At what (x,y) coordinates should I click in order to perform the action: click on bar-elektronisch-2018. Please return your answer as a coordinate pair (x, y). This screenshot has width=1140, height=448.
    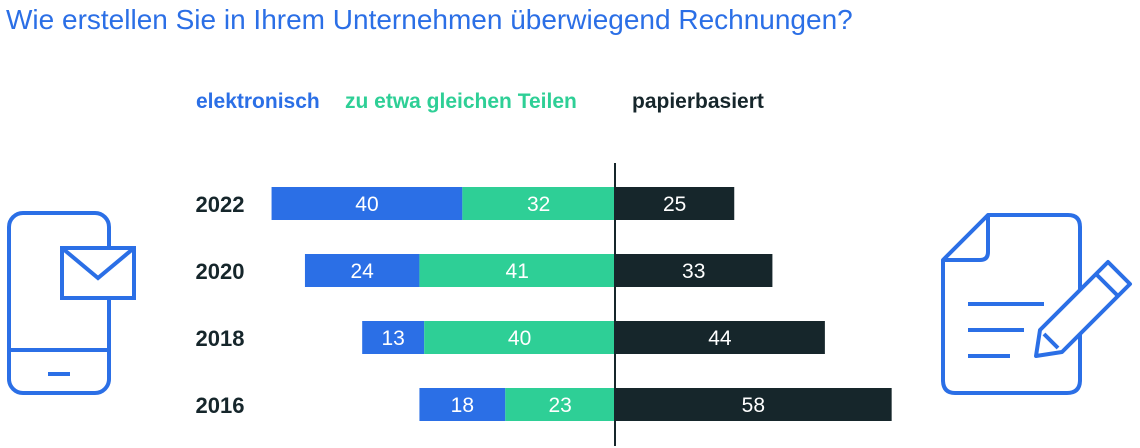
    Looking at the image, I should click on (393, 337).